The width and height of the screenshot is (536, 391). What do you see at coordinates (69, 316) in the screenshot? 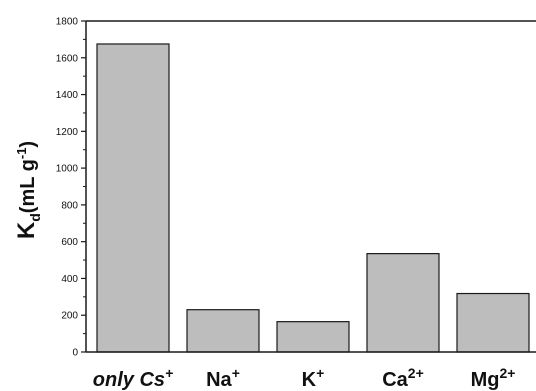
I see `y-tick-label-200: 200` at bounding box center [69, 316].